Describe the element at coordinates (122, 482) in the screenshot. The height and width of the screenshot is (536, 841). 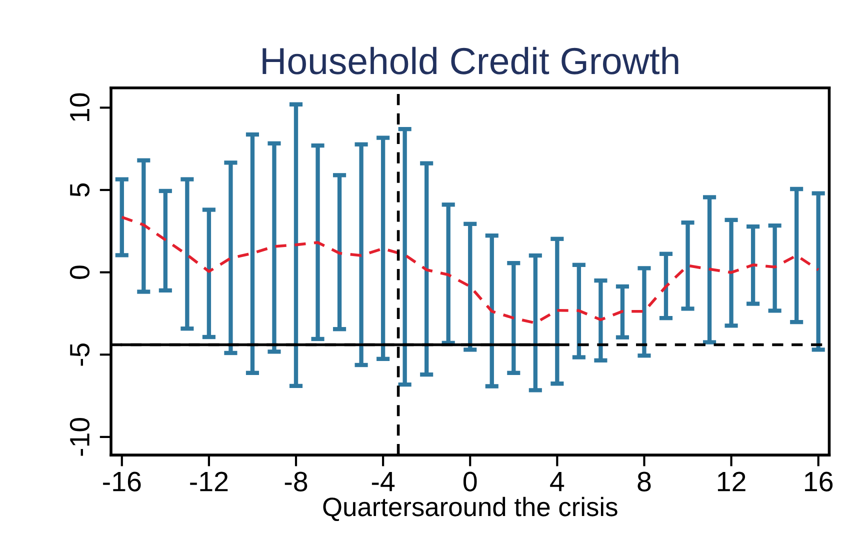
I see `x-tick-label: -16` at that location.